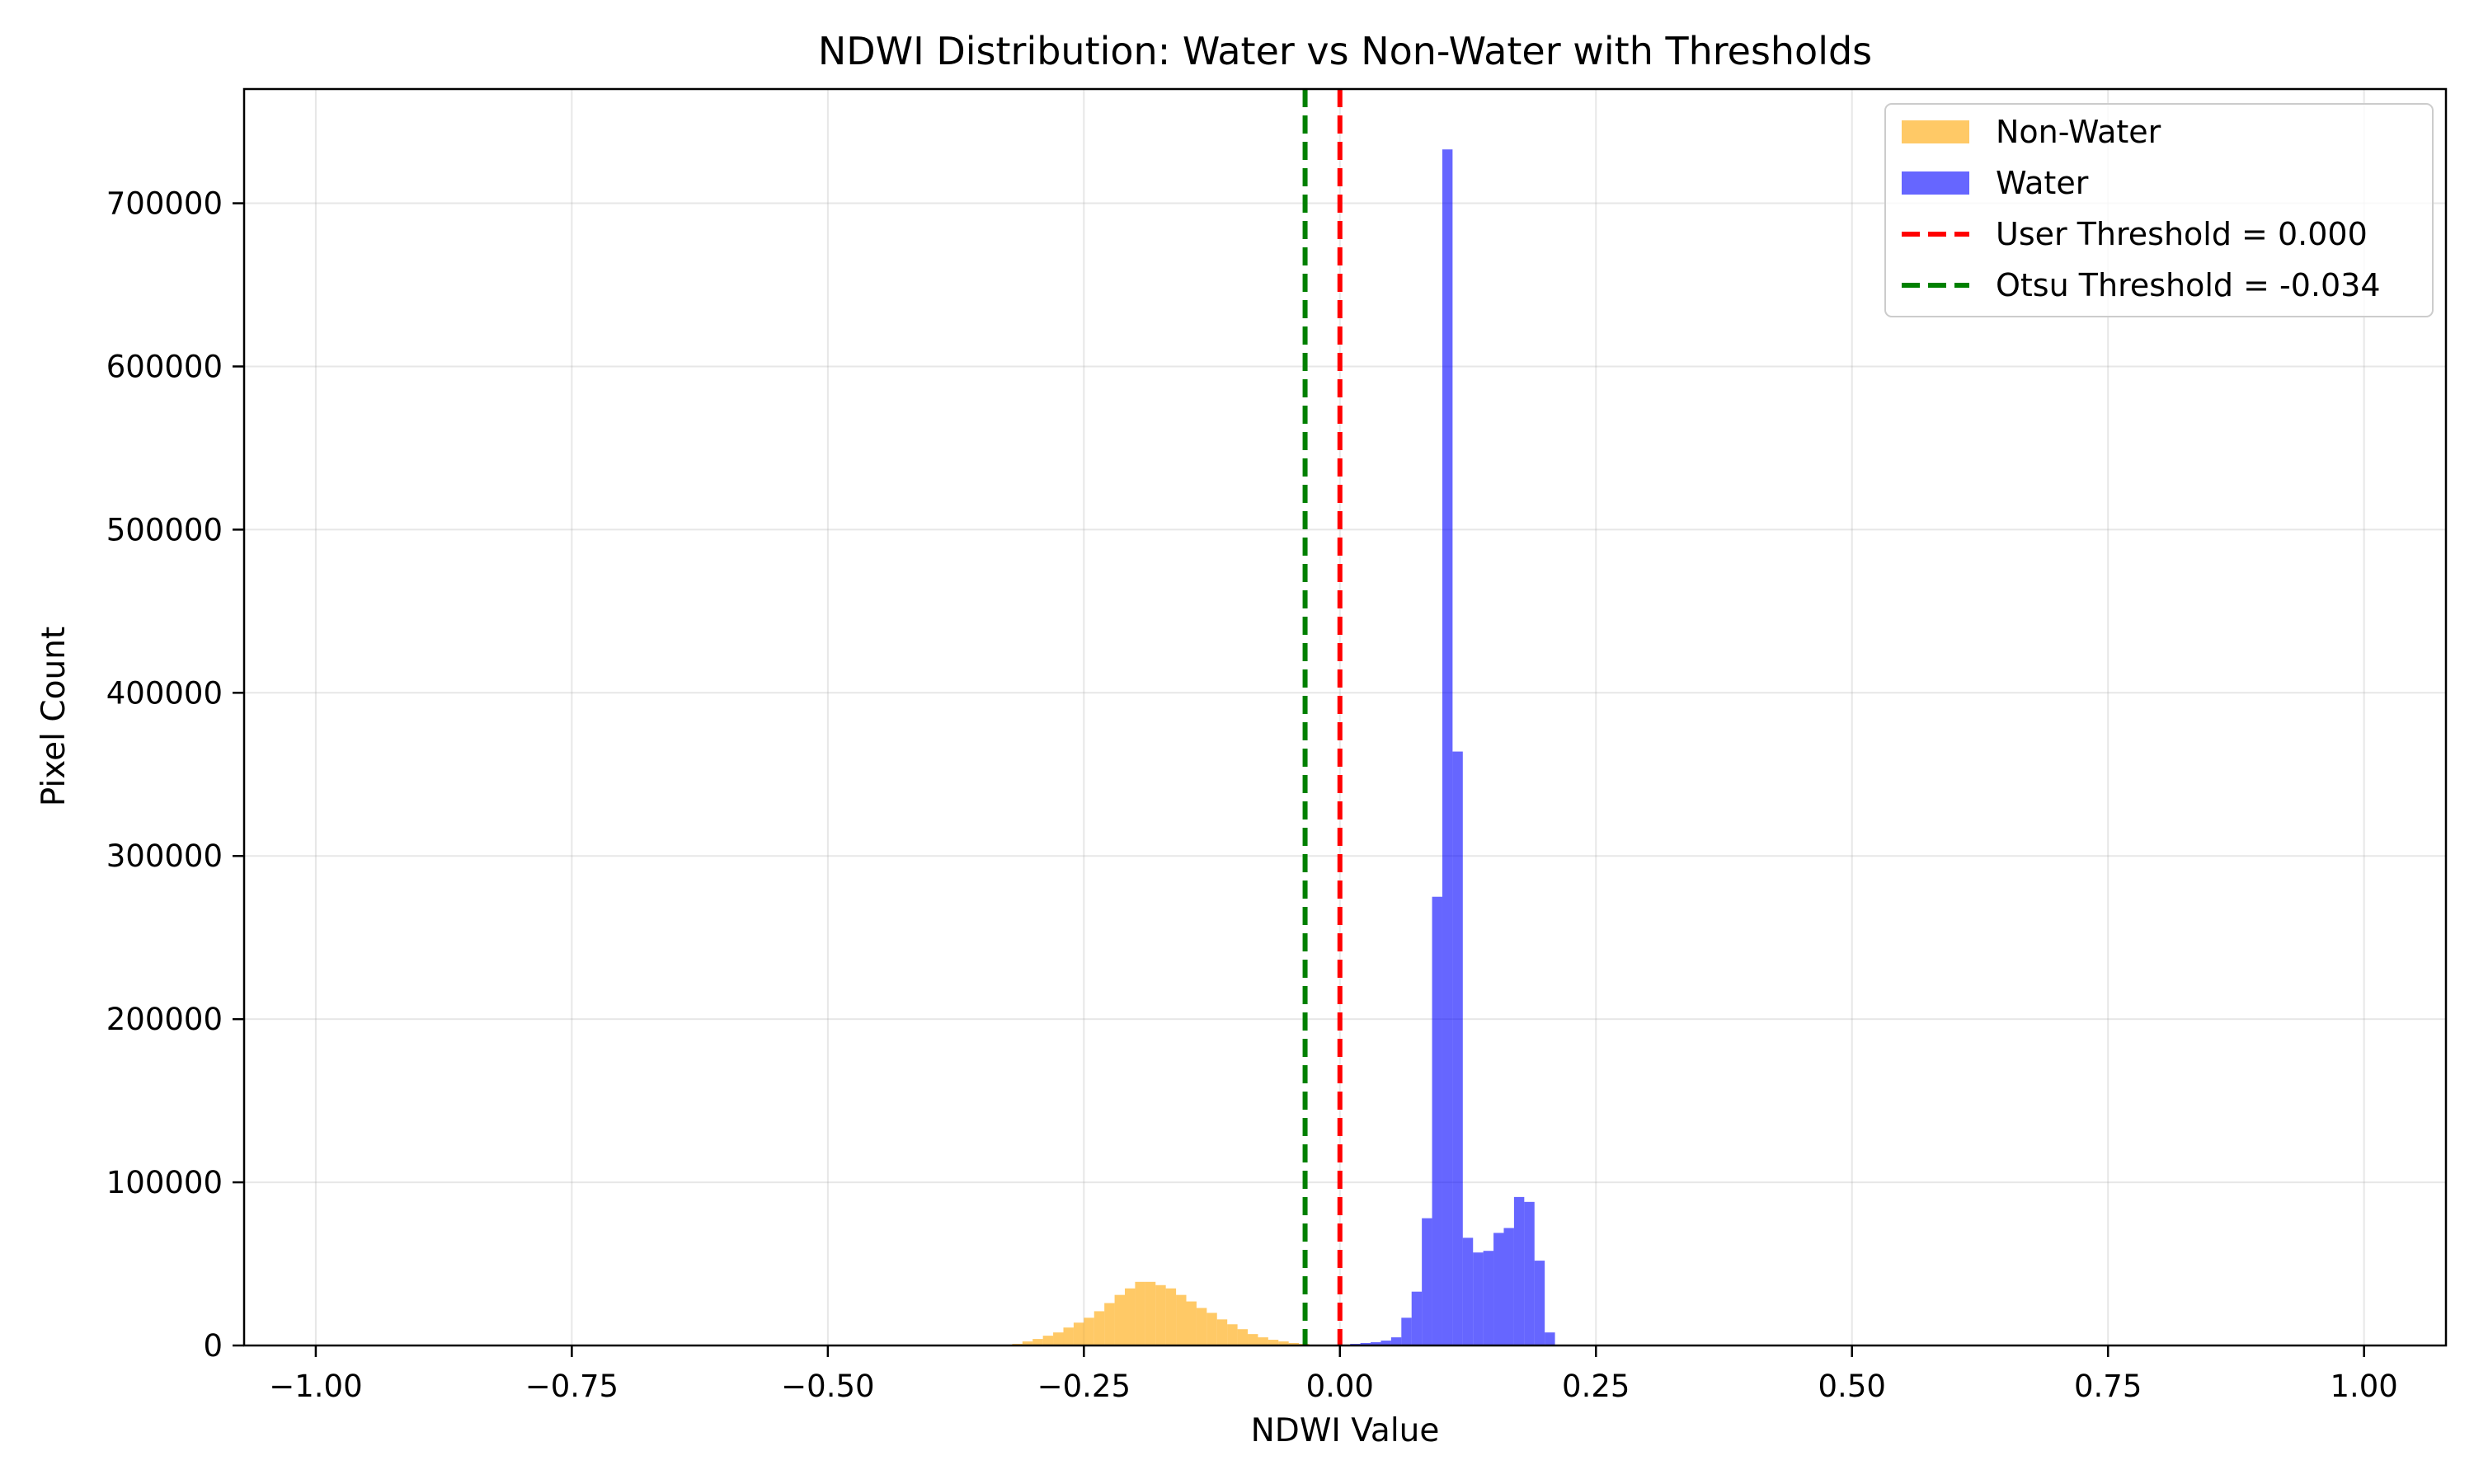  I want to click on legend-box, so click(2159, 210).